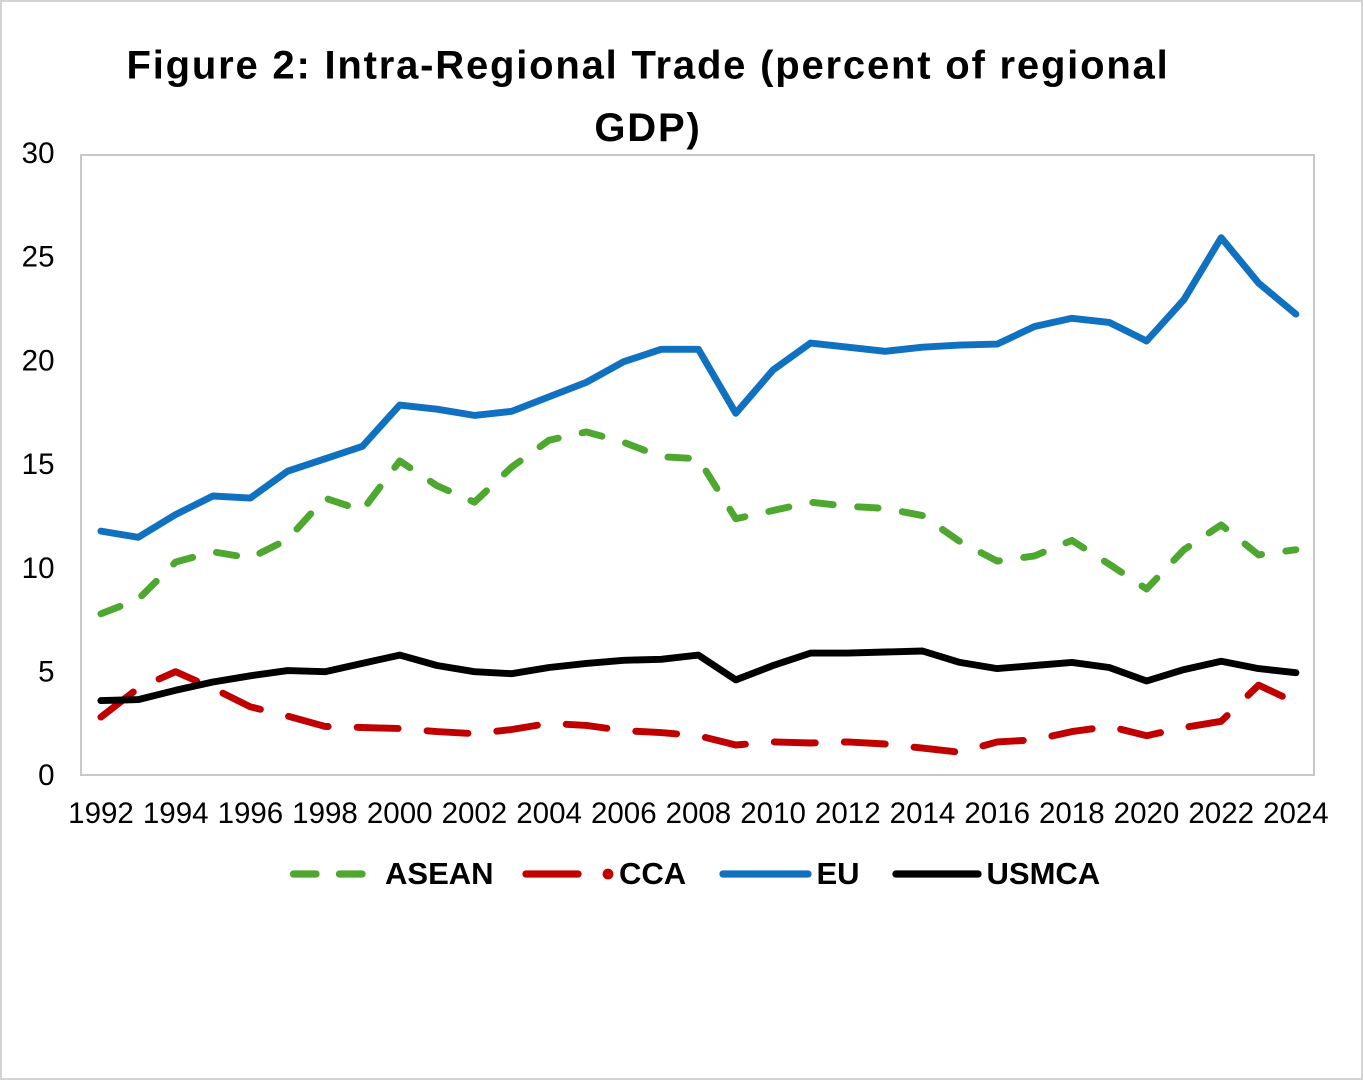  What do you see at coordinates (38, 464) in the screenshot?
I see `svg-text: 15` at bounding box center [38, 464].